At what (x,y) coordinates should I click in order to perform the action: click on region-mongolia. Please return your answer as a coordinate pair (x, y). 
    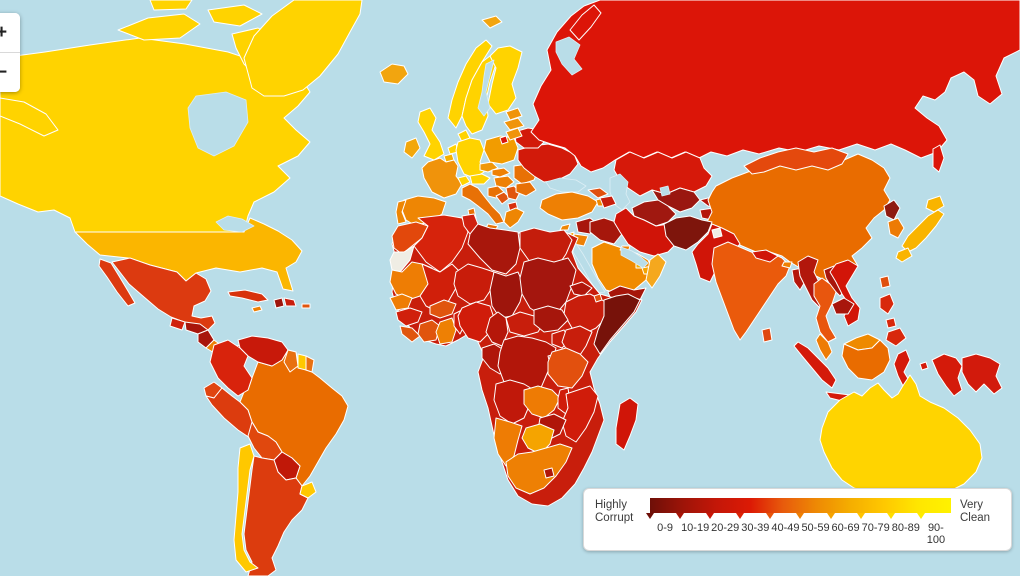
    Looking at the image, I should click on (796, 161).